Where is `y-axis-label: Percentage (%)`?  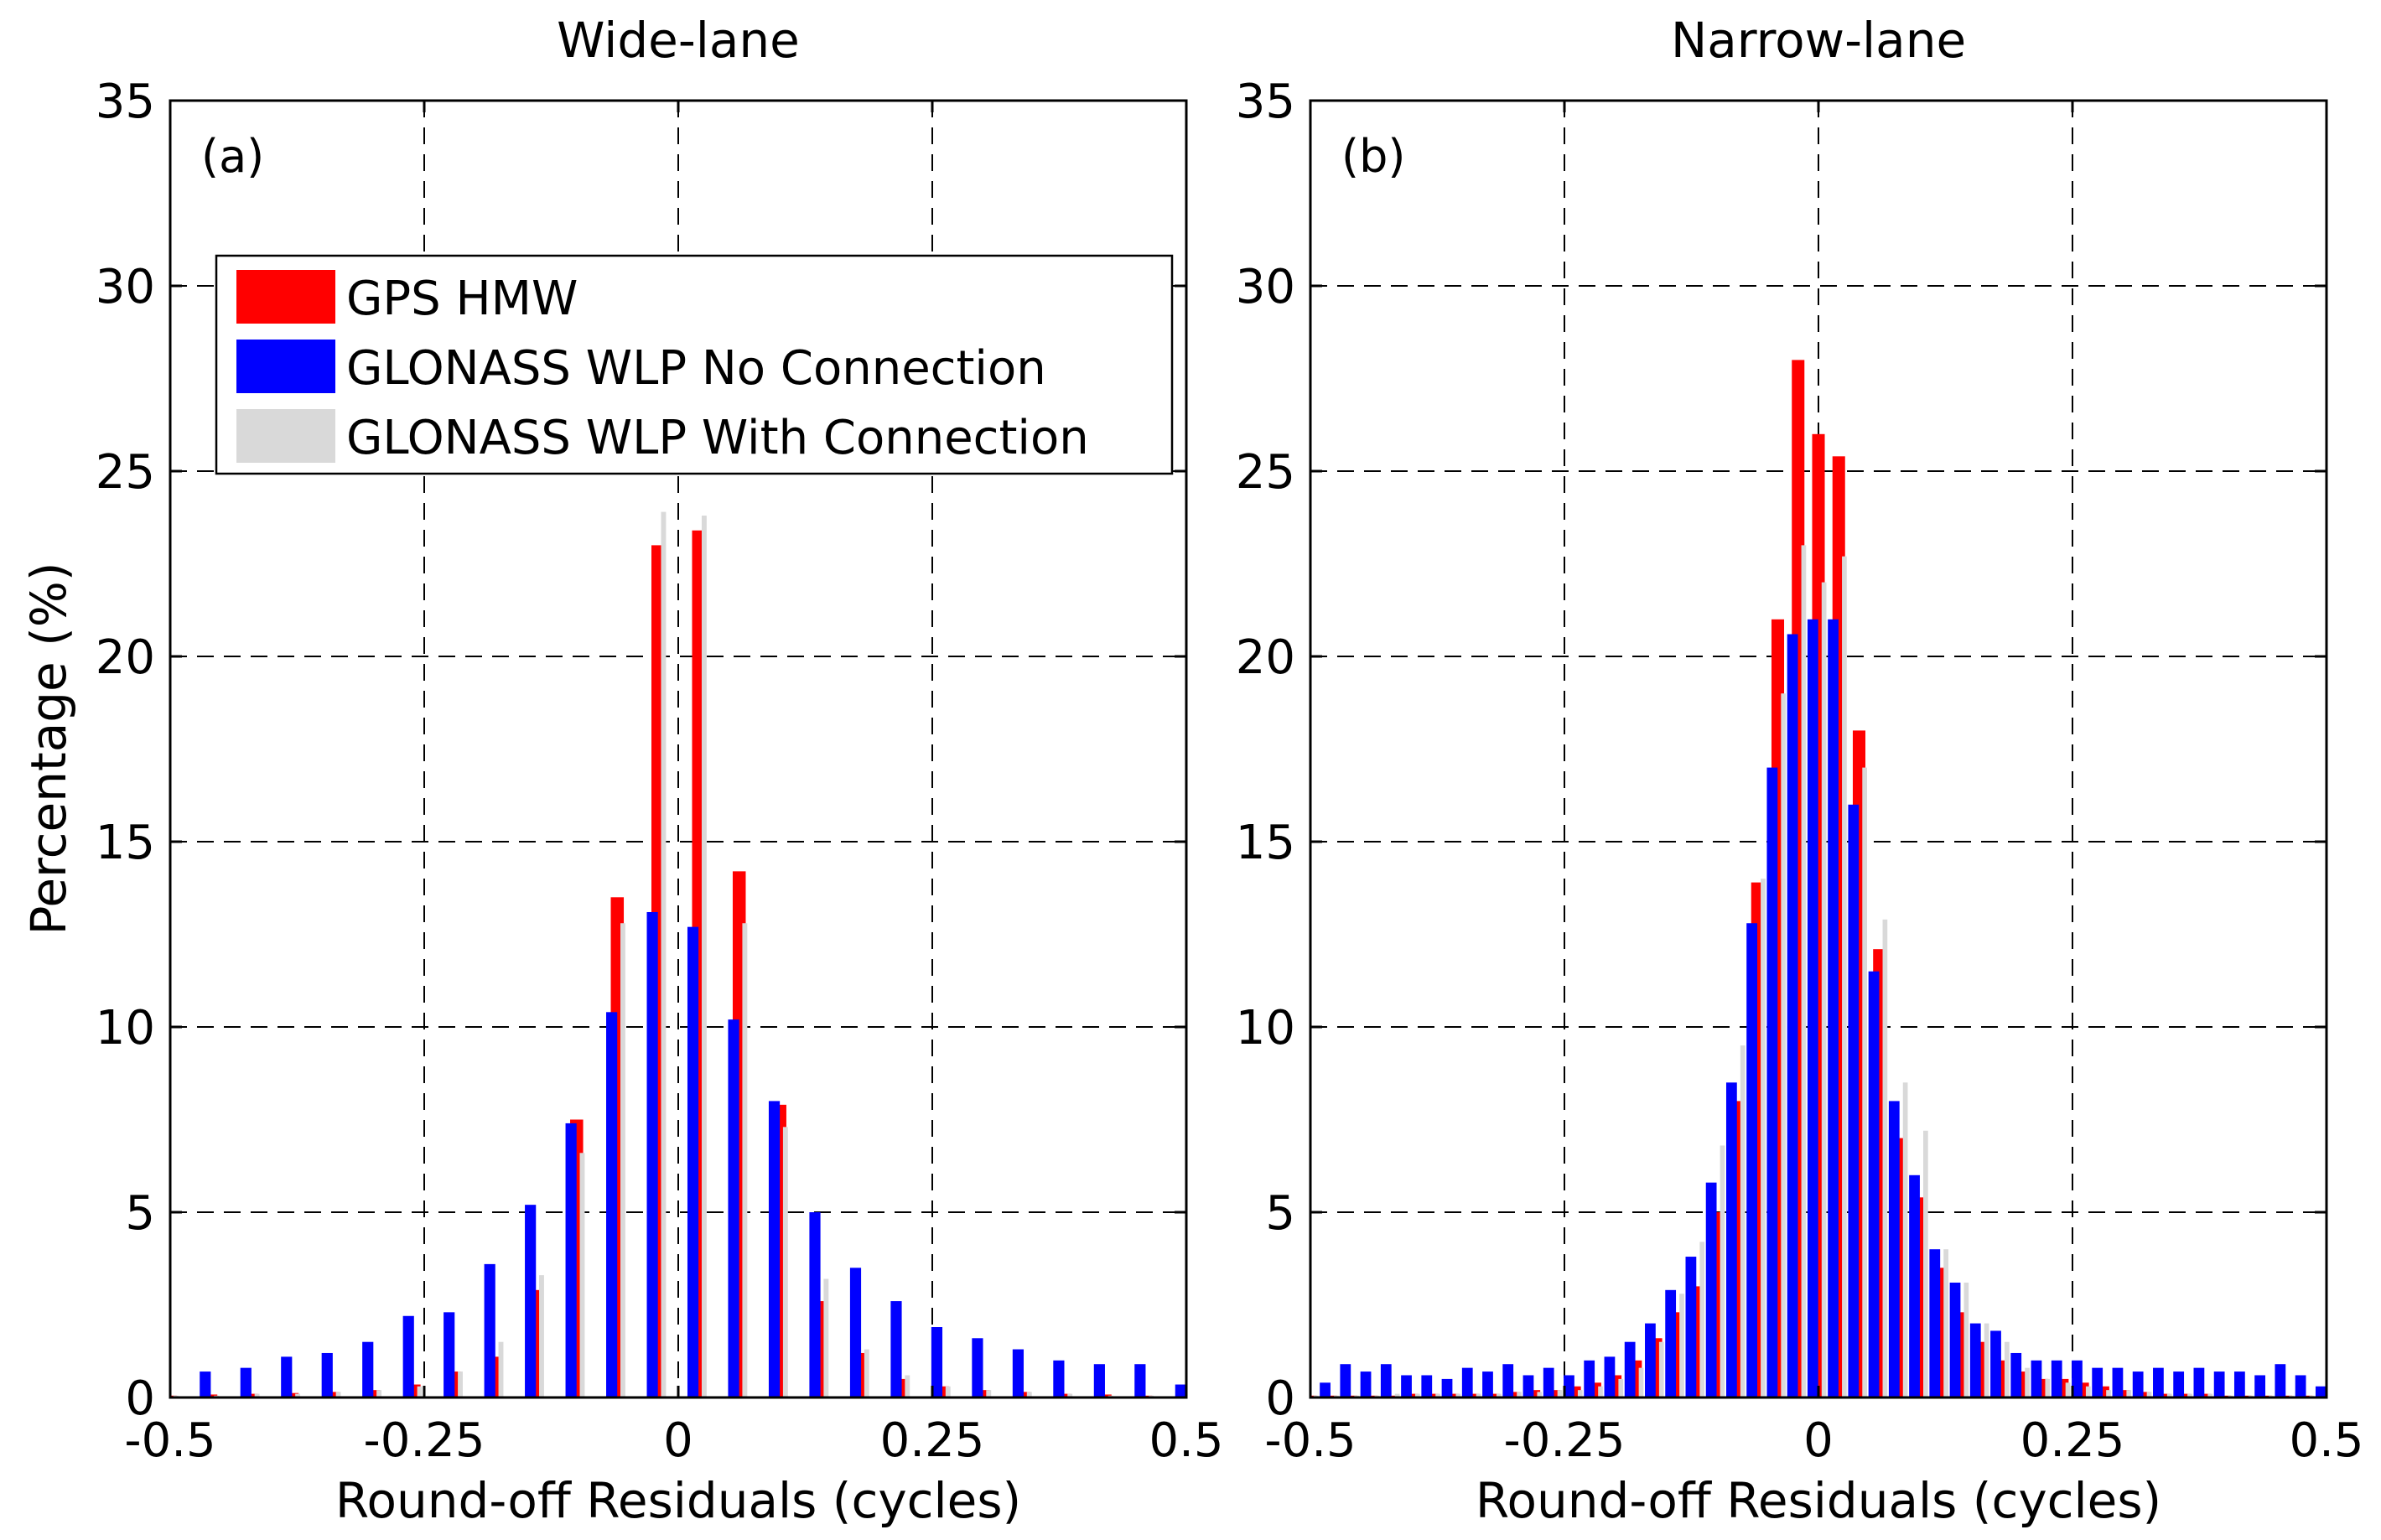
y-axis-label: Percentage (%) is located at coordinates (49, 748).